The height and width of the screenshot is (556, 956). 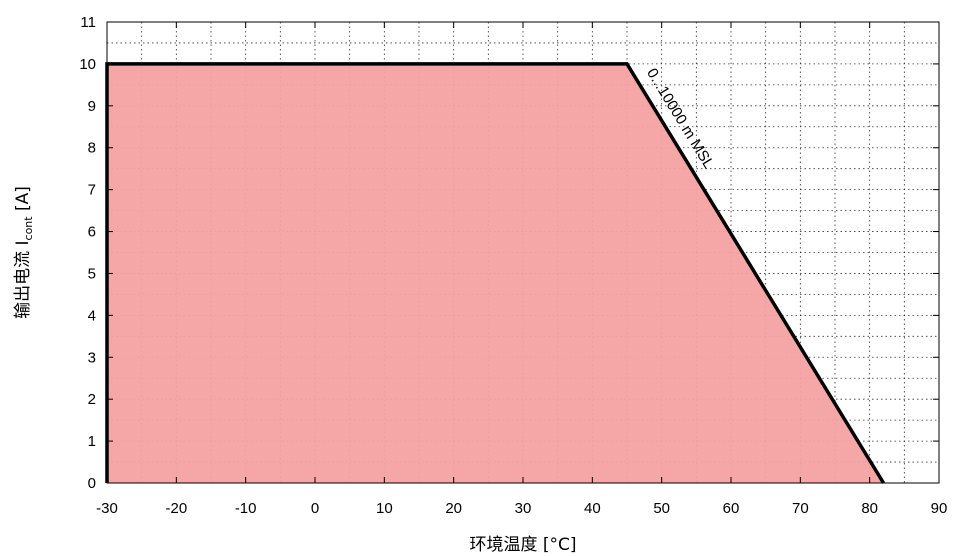 What do you see at coordinates (92, 148) in the screenshot?
I see `y-tick-label: 8` at bounding box center [92, 148].